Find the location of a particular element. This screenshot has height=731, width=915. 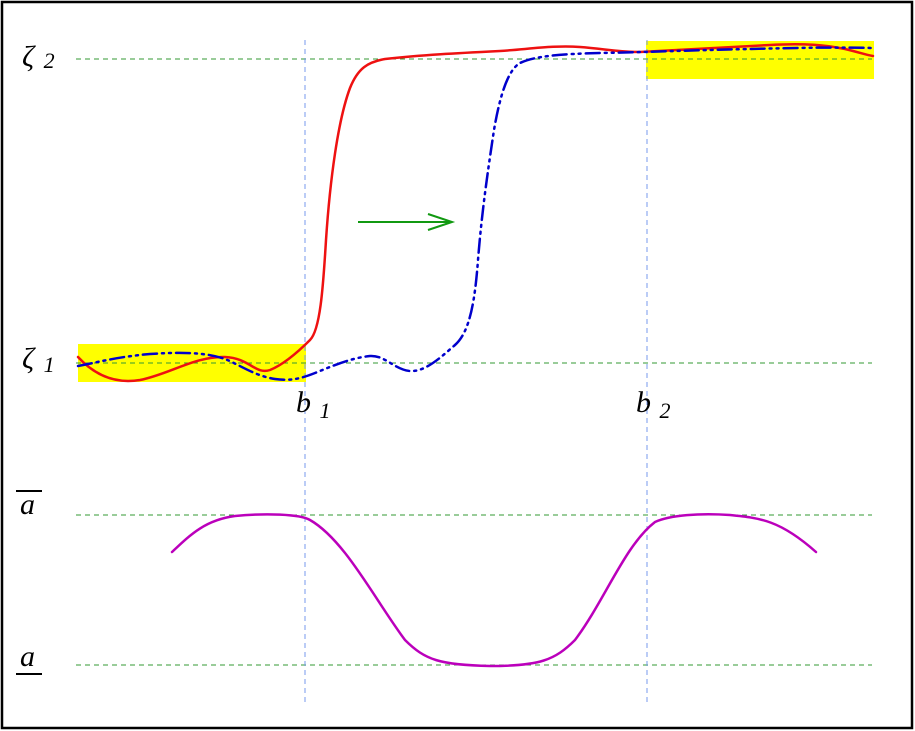

label-b2-main: b is located at coordinates (643, 402).